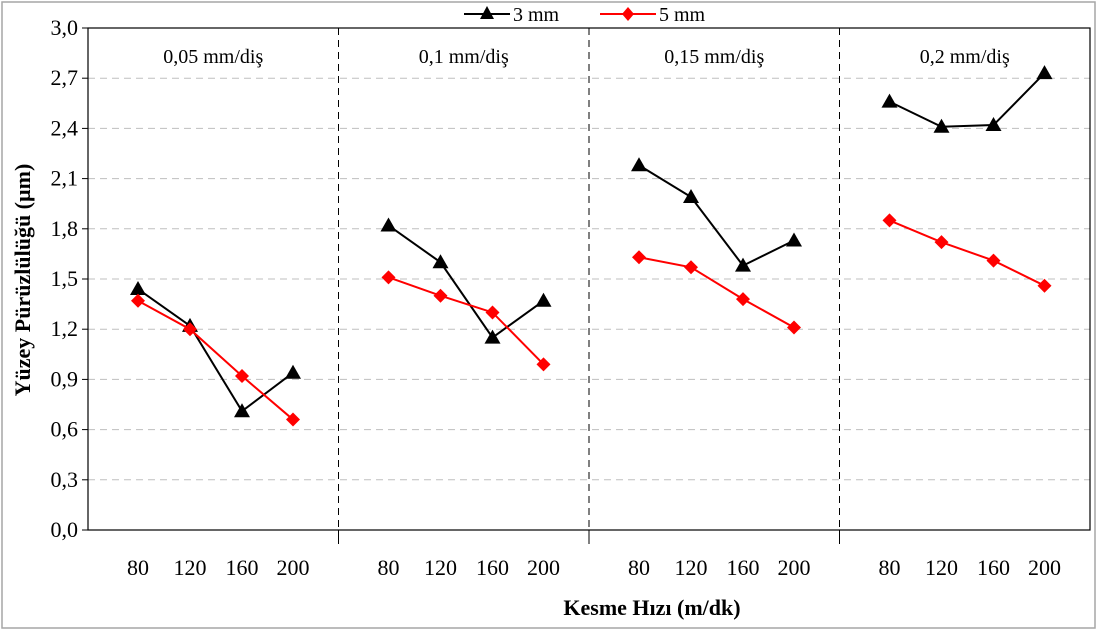 This screenshot has height=637, width=1099. Describe the element at coordinates (714, 57) in the screenshot. I see `panel-title: 0,15 mm/diş` at that location.